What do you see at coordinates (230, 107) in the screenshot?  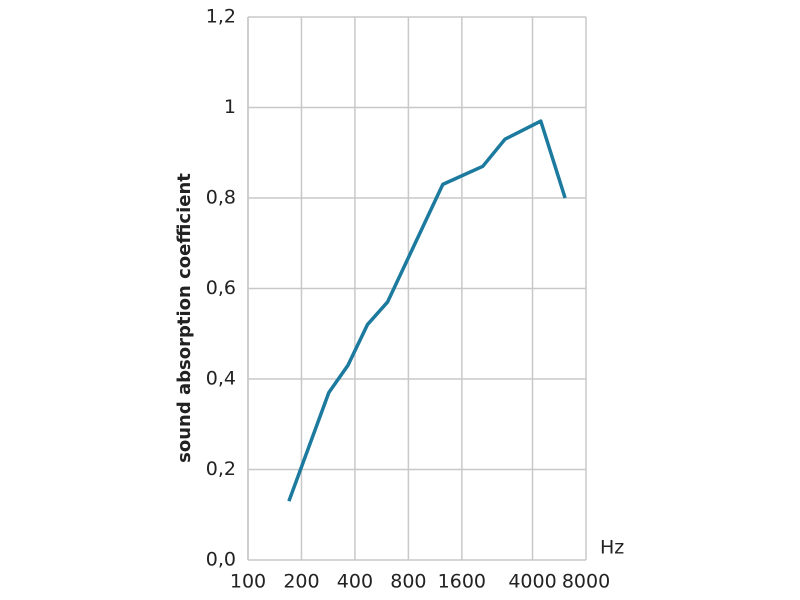 I see `y-tick-label: 1` at bounding box center [230, 107].